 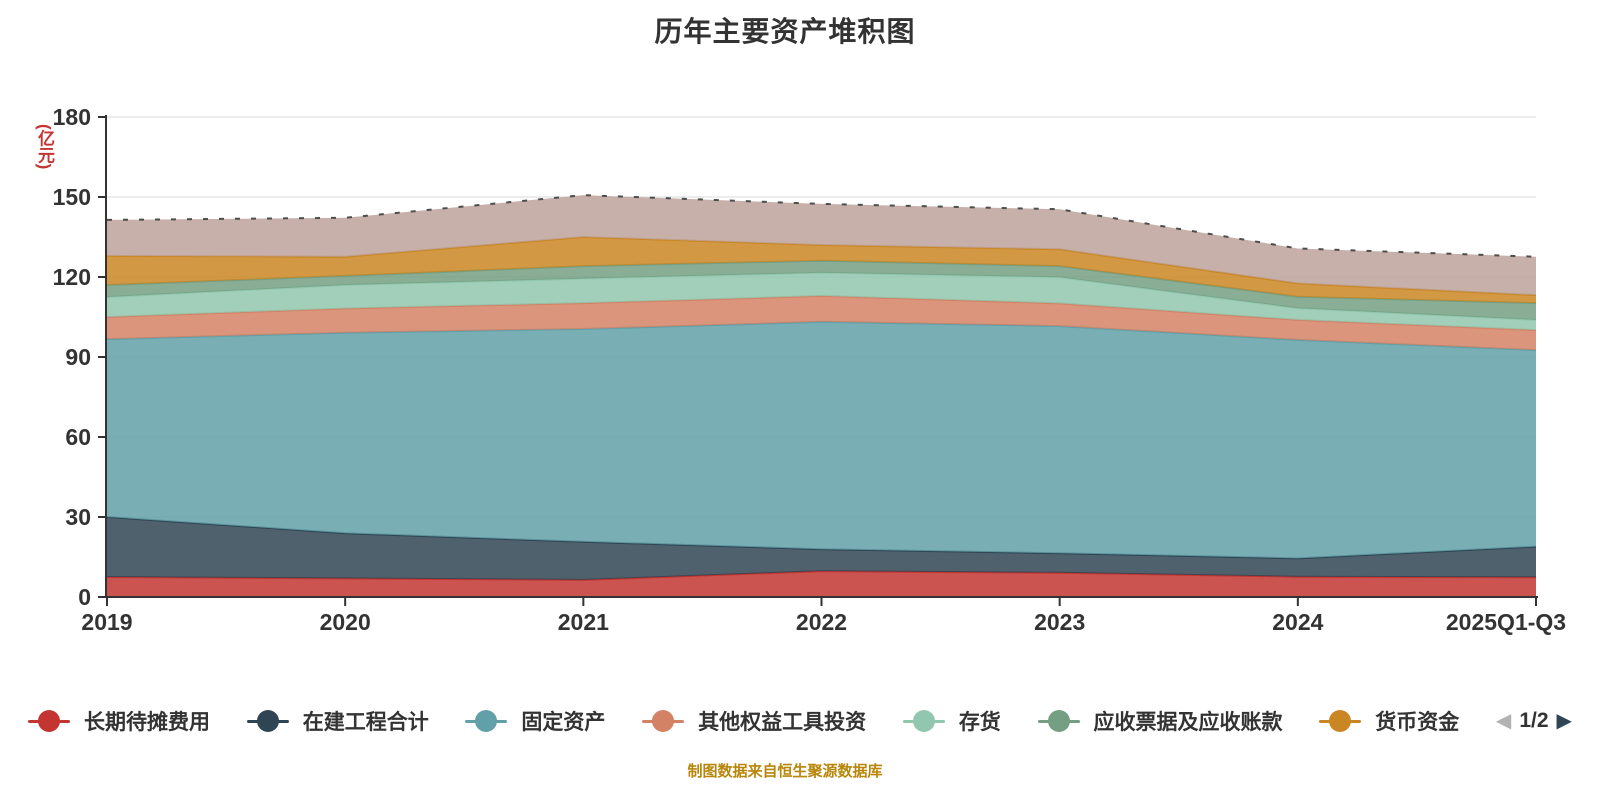 I want to click on page-title: 历年主要资产堆积图, so click(x=785, y=31).